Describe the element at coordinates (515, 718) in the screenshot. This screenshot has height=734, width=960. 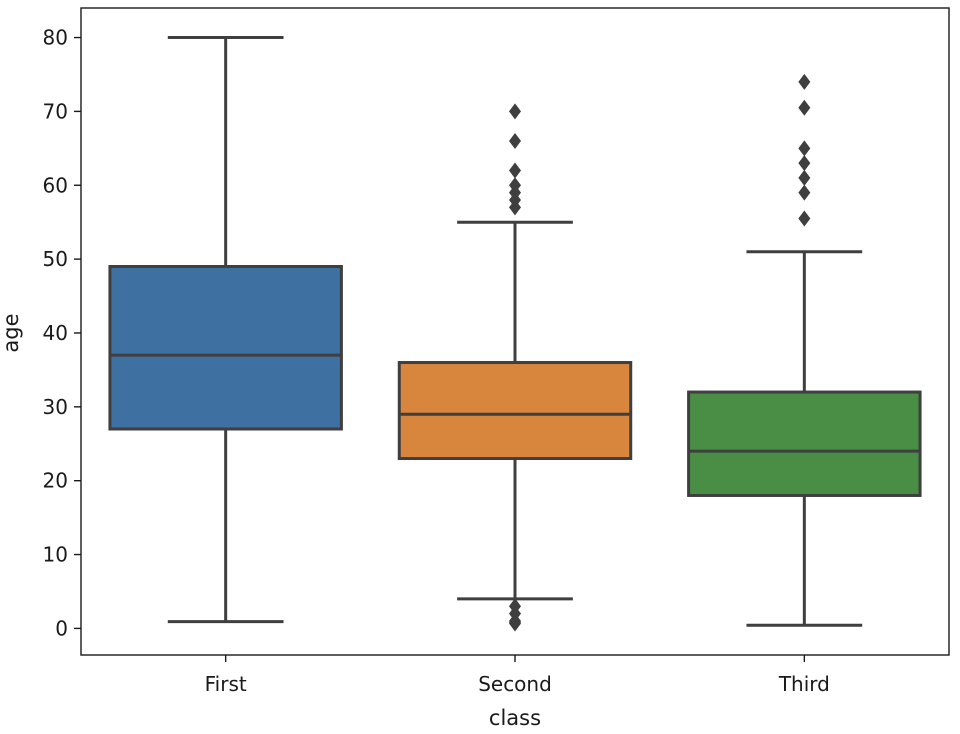
I see `x-axis-label: class` at that location.